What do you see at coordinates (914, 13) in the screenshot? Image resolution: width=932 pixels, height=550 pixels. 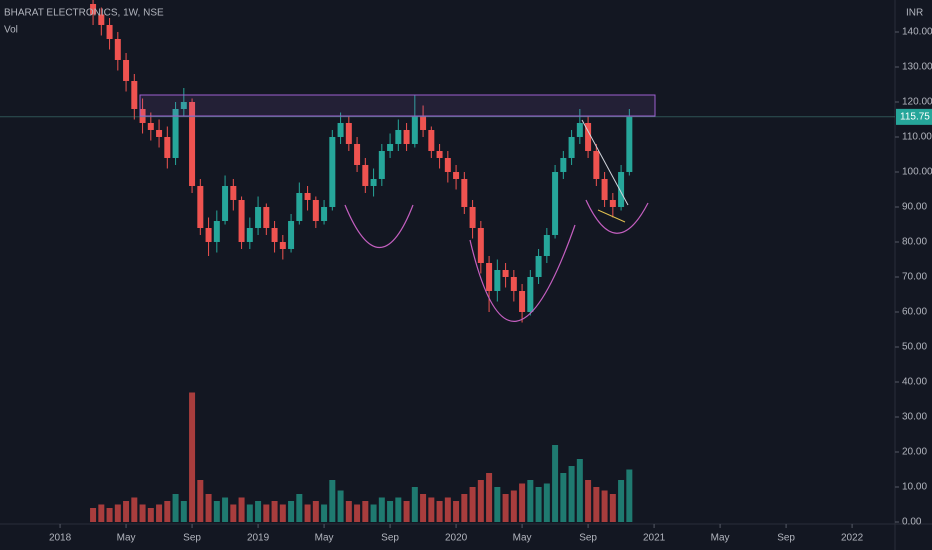 I see `currency-label: INR` at bounding box center [914, 13].